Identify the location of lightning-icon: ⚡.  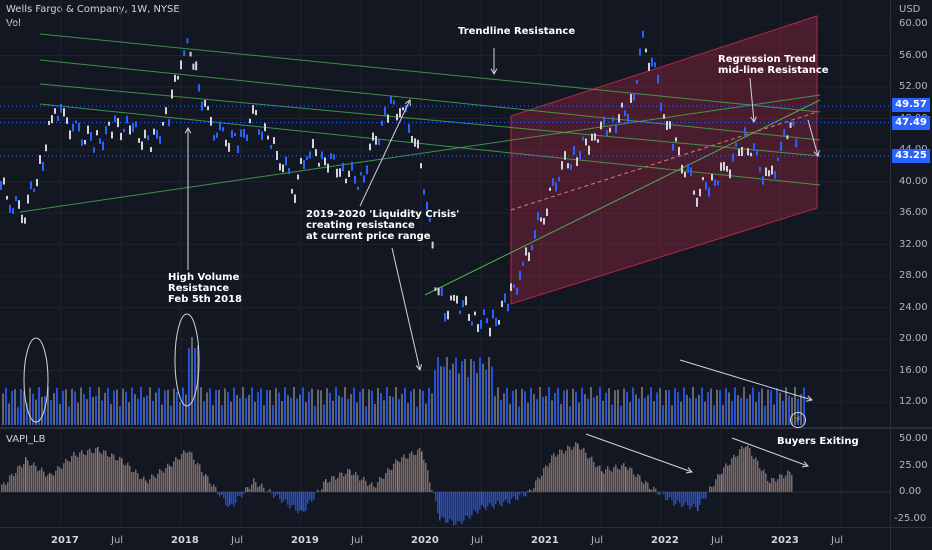
(798, 420).